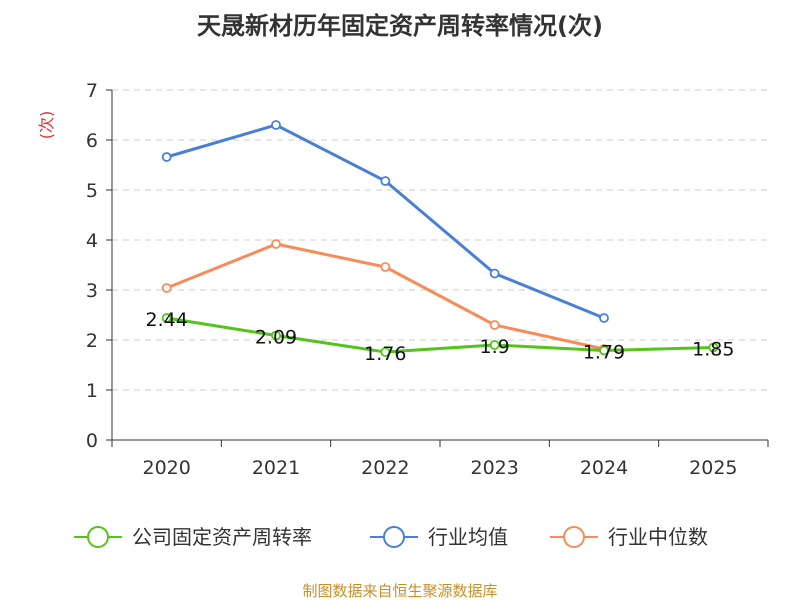  I want to click on x-tick-label: 2023, so click(494, 468).